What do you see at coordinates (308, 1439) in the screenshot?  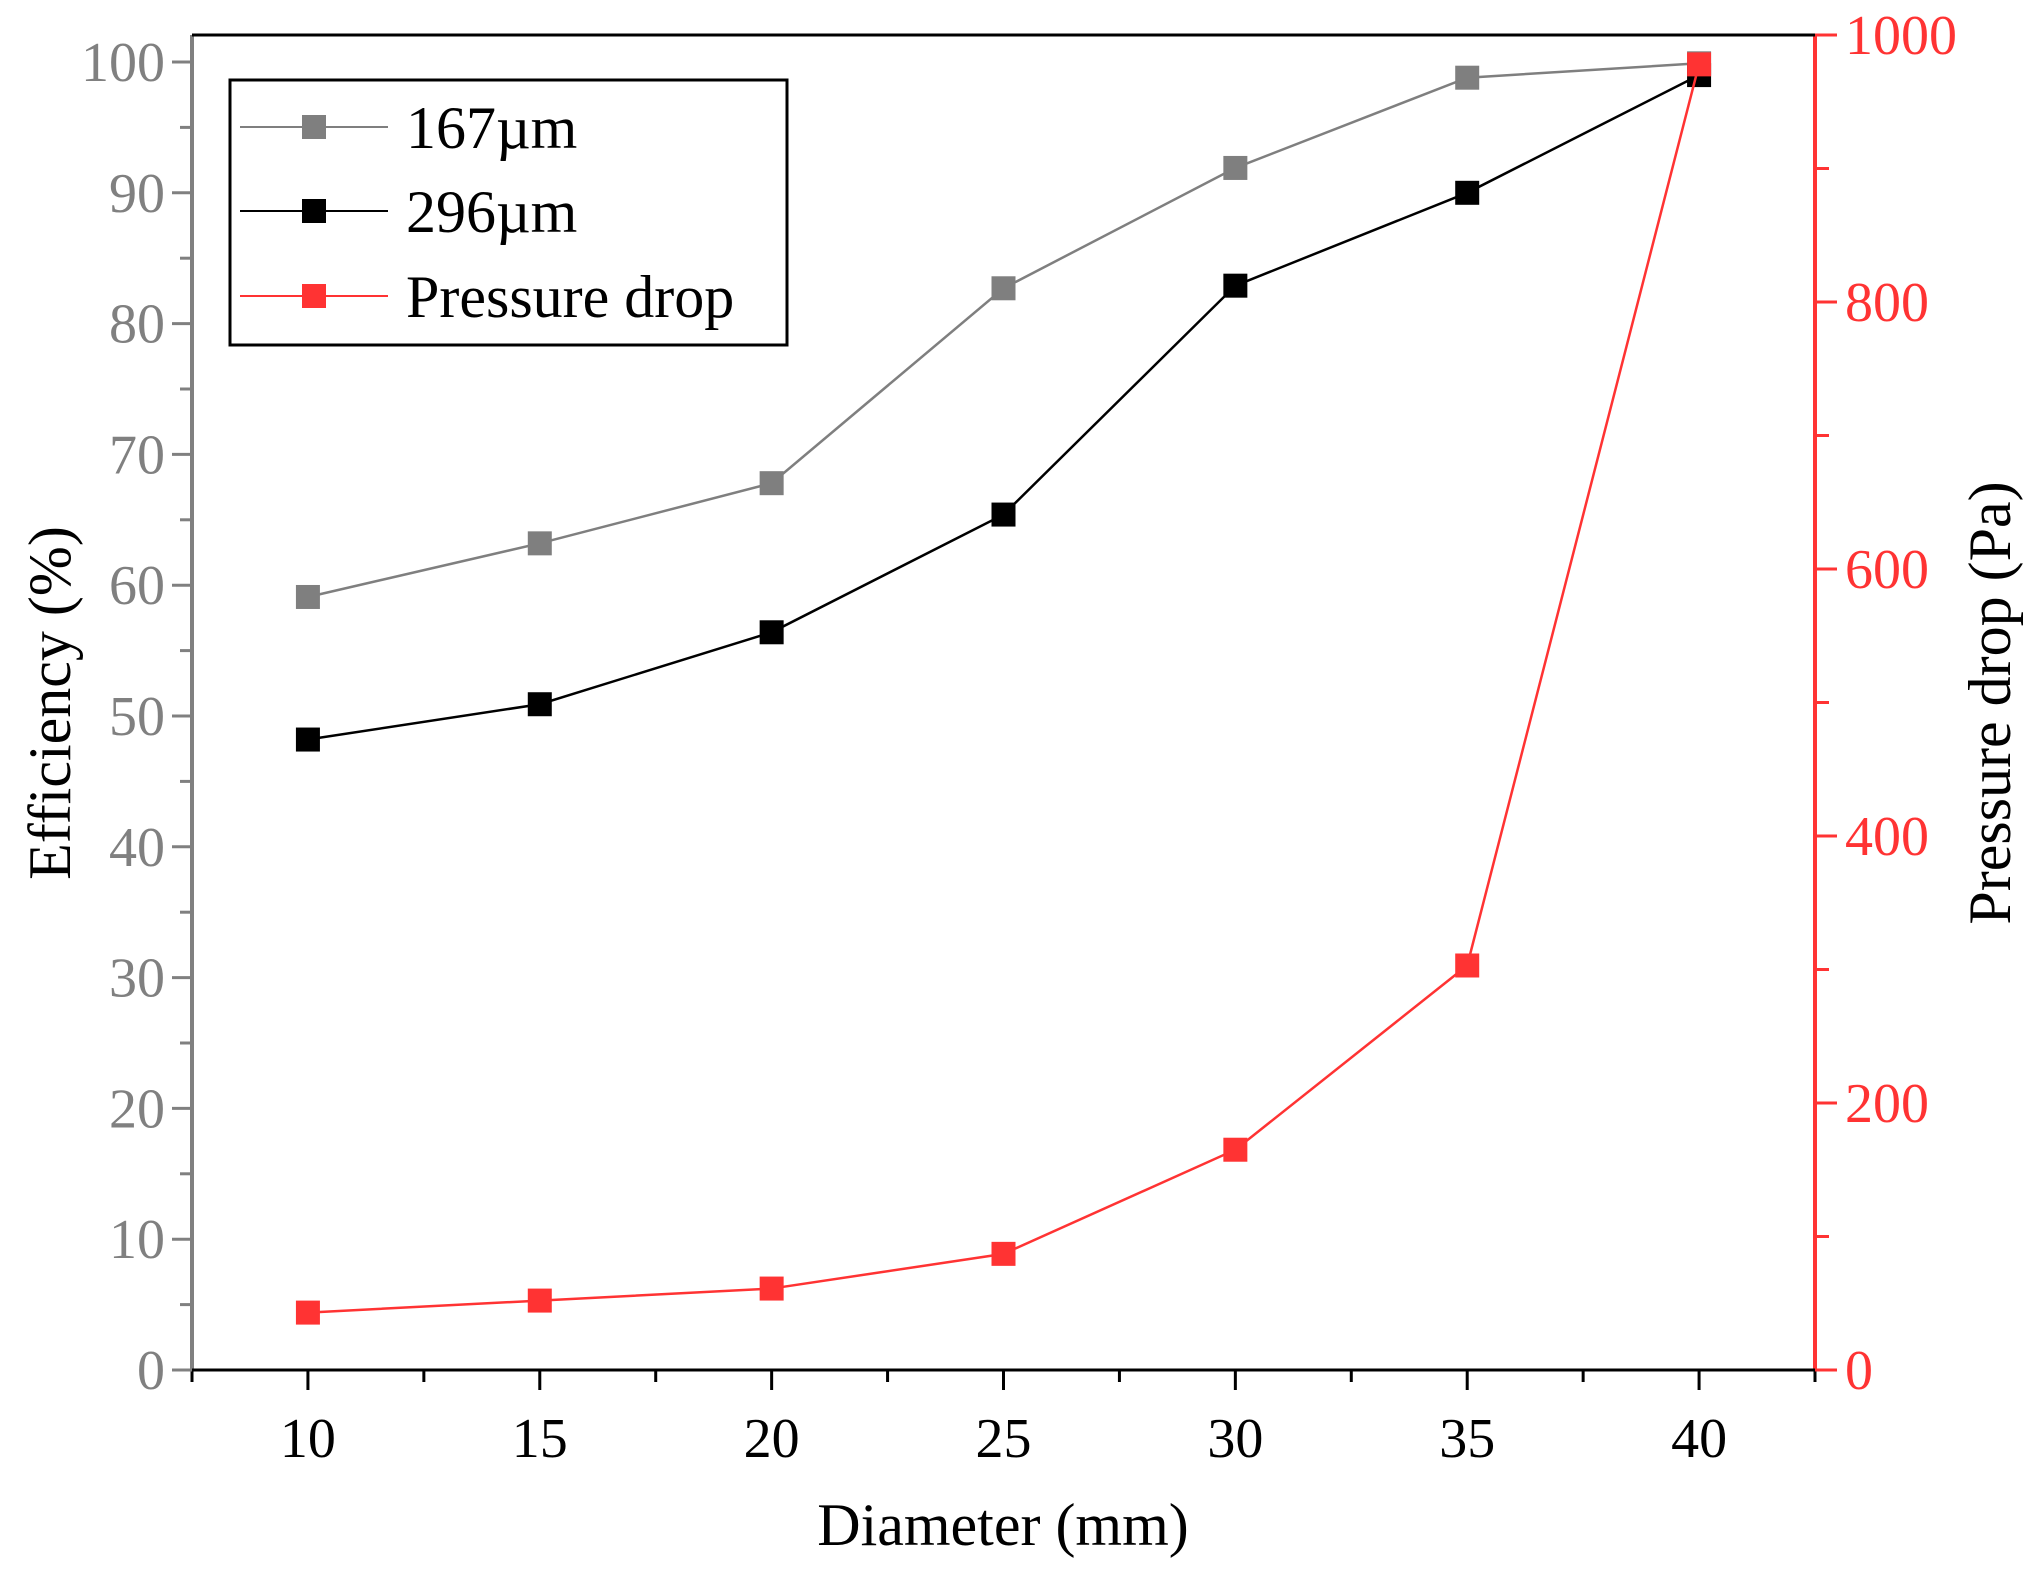 I see `x-tick-label: 10` at bounding box center [308, 1439].